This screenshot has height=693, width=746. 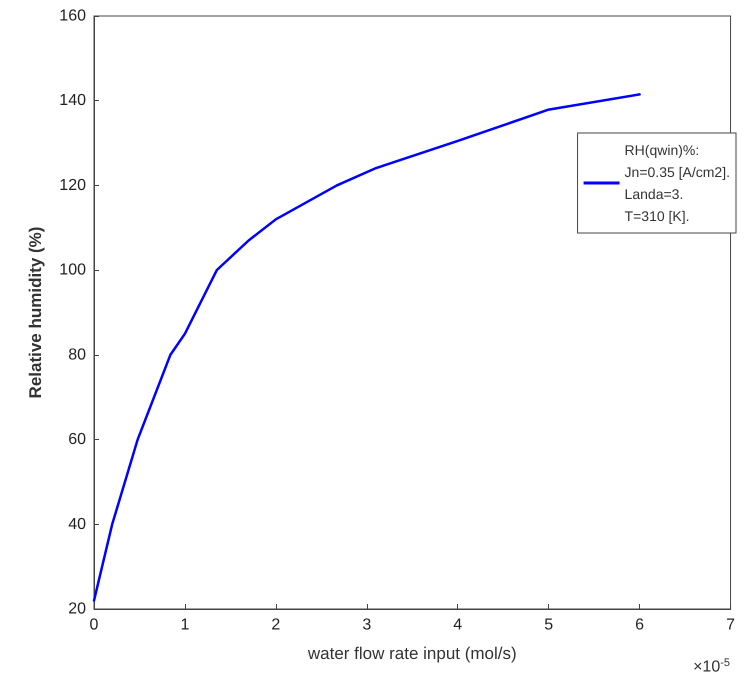 What do you see at coordinates (72, 270) in the screenshot?
I see `y-tick-label: 100` at bounding box center [72, 270].